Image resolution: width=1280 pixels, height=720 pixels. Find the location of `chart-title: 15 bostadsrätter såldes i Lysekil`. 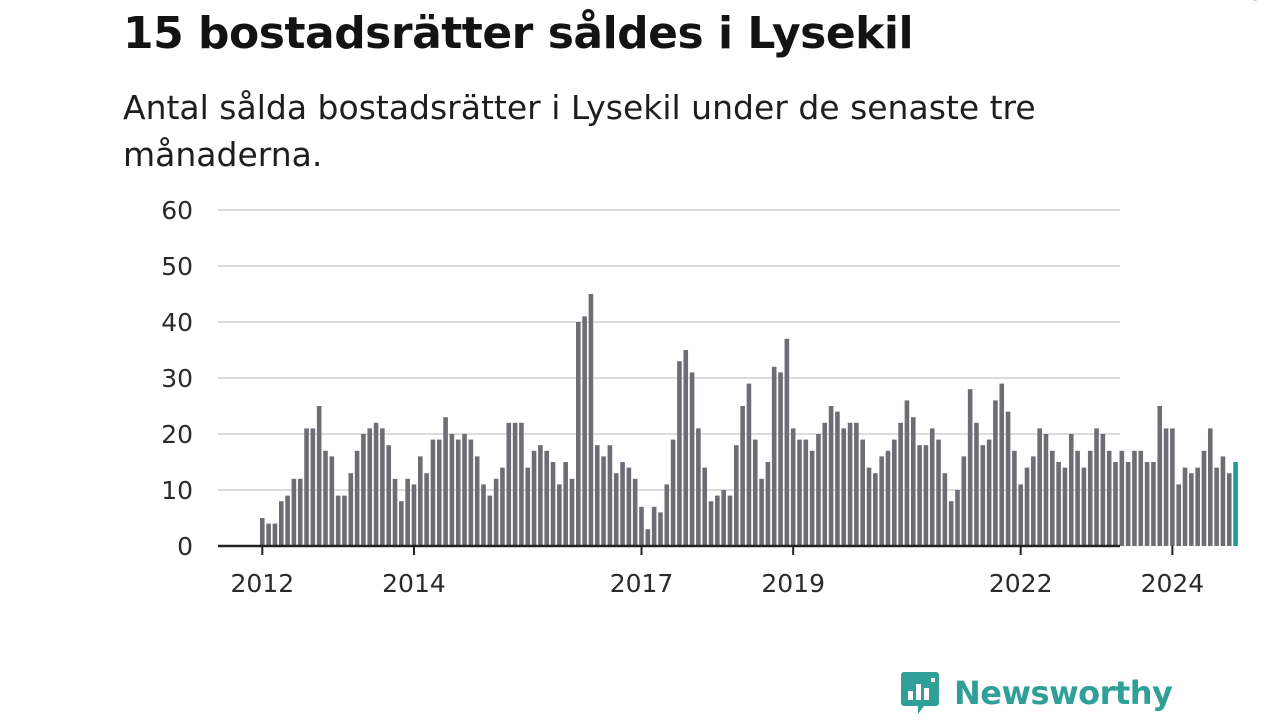

chart-title: 15 bostadsrätter såldes i Lysekil is located at coordinates (518, 33).